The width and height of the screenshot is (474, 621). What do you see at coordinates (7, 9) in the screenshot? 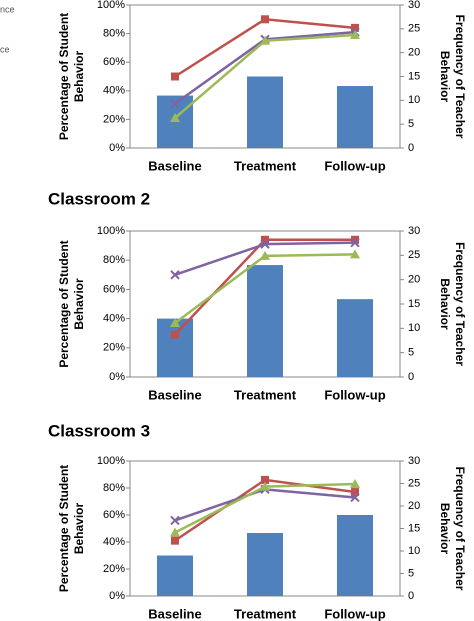
I see `legend-fragment: nce` at bounding box center [7, 9].